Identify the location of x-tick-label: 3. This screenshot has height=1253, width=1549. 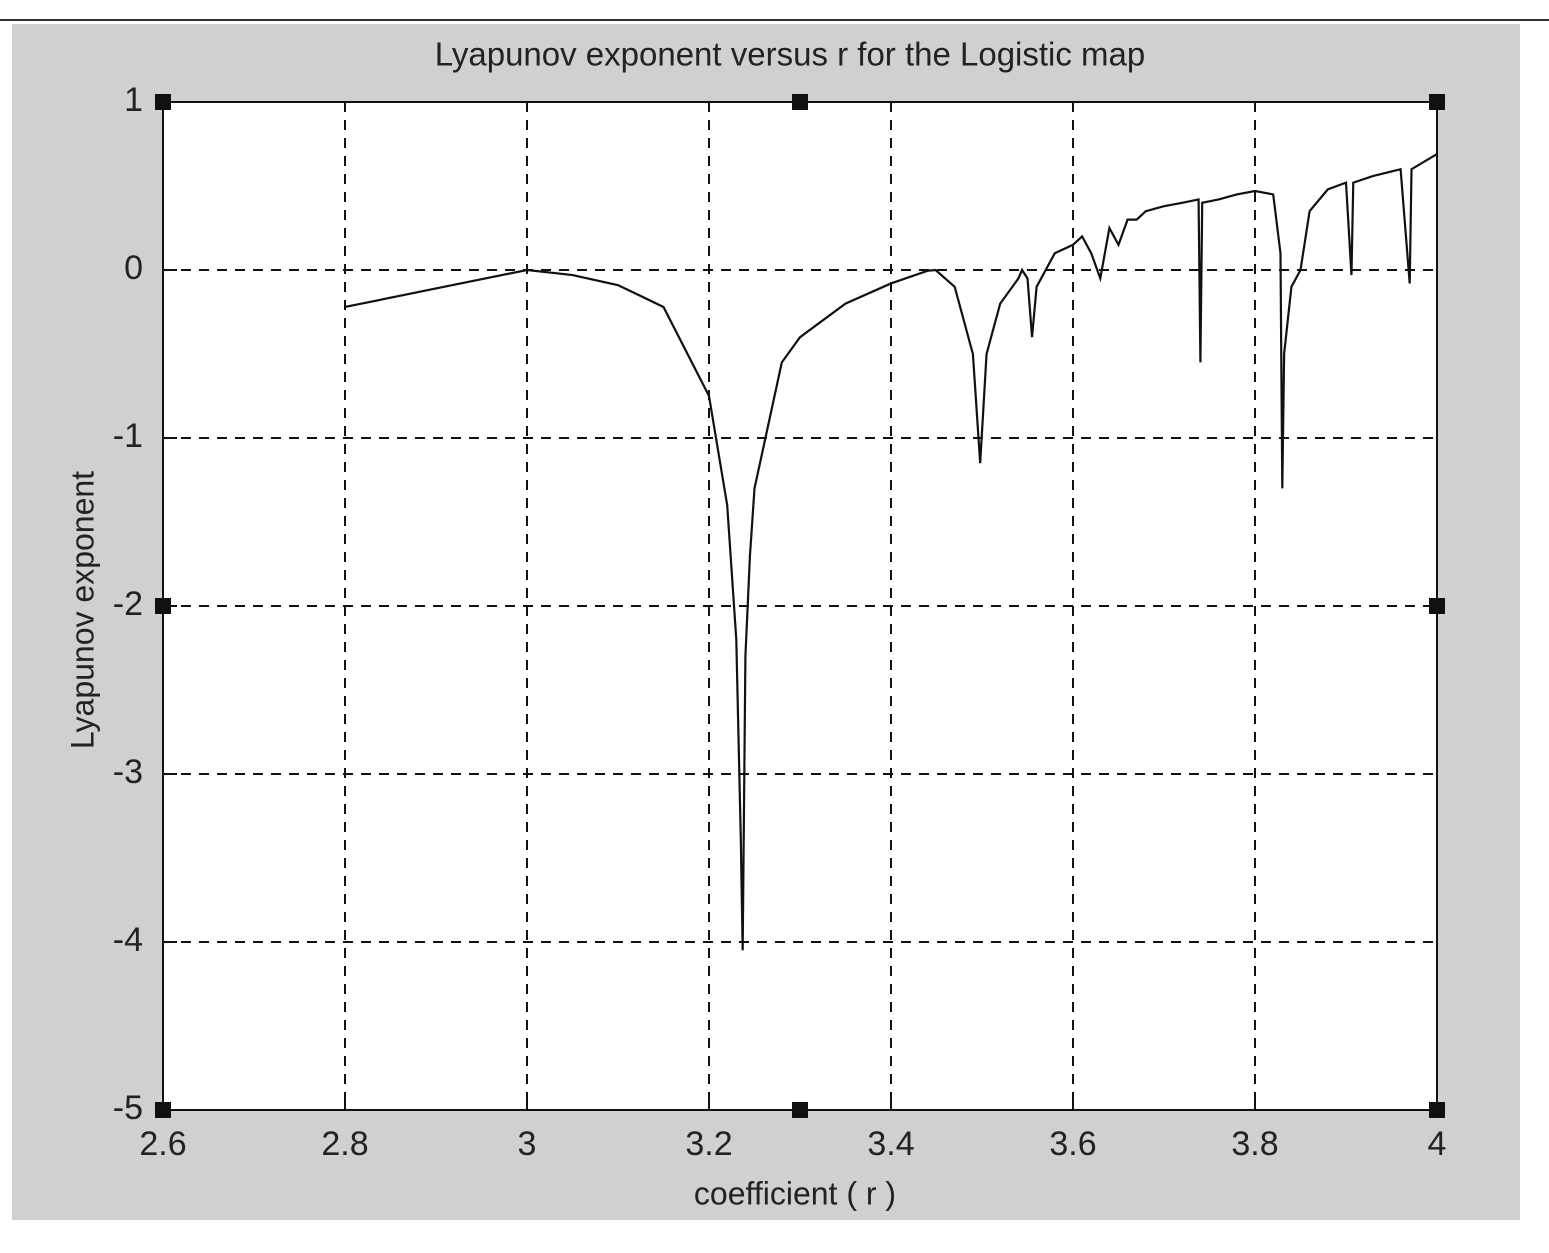
(527, 1144).